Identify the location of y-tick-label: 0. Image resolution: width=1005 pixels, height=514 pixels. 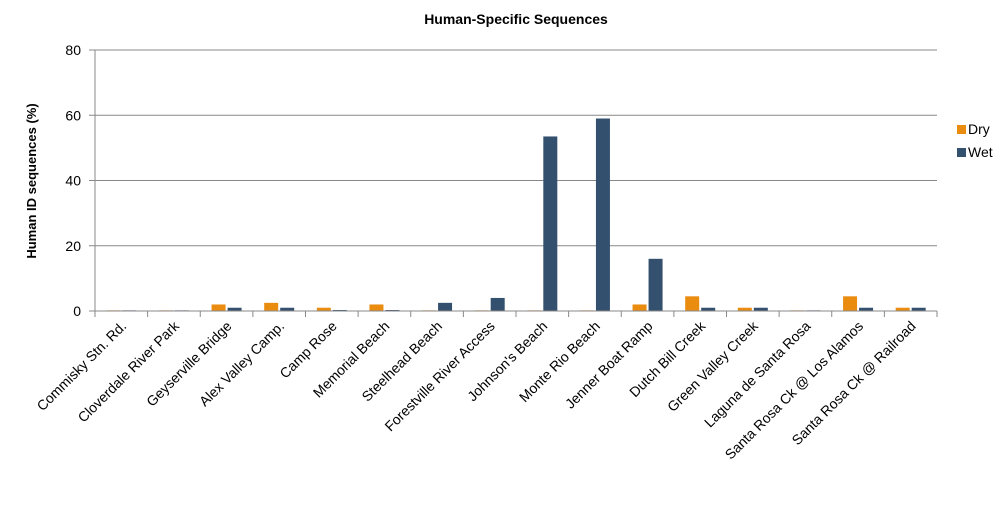
(77, 311).